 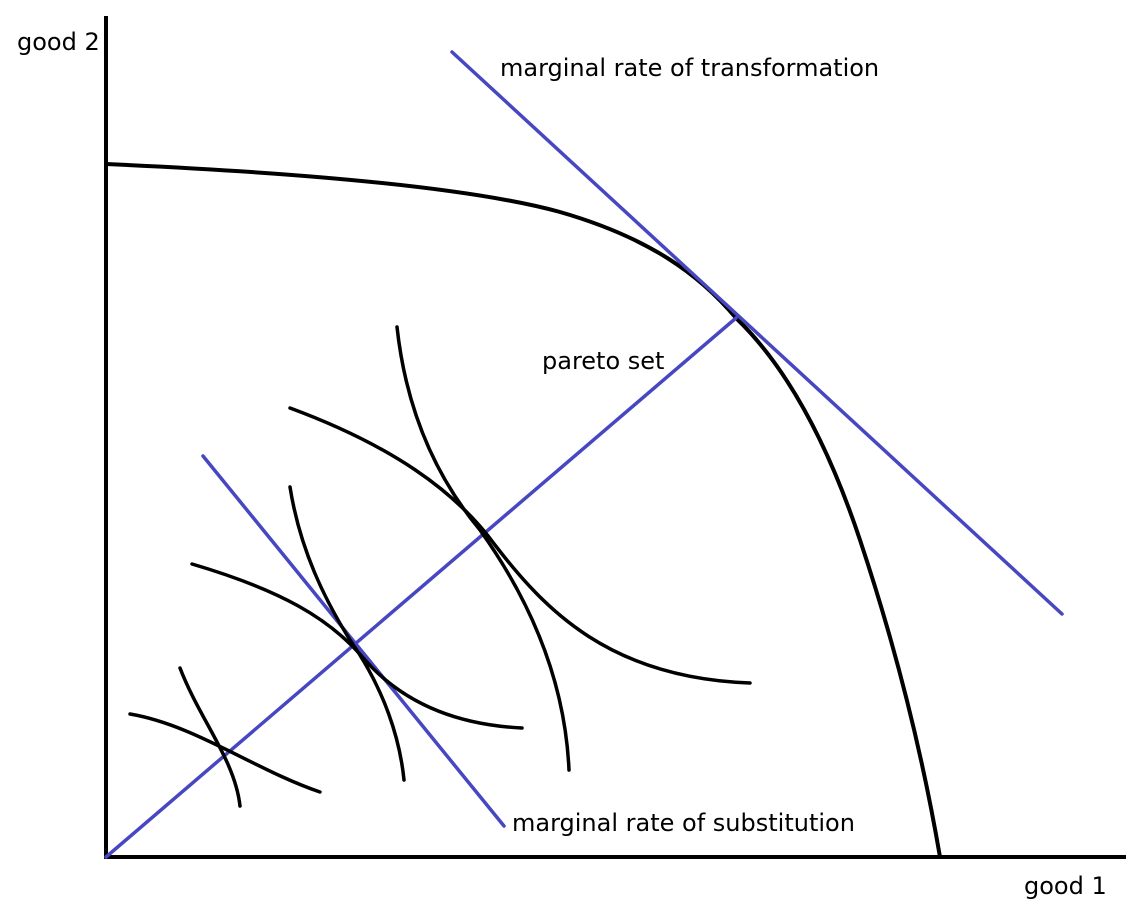 What do you see at coordinates (683, 823) in the screenshot?
I see `mrs-label: marginal rate of substitution` at bounding box center [683, 823].